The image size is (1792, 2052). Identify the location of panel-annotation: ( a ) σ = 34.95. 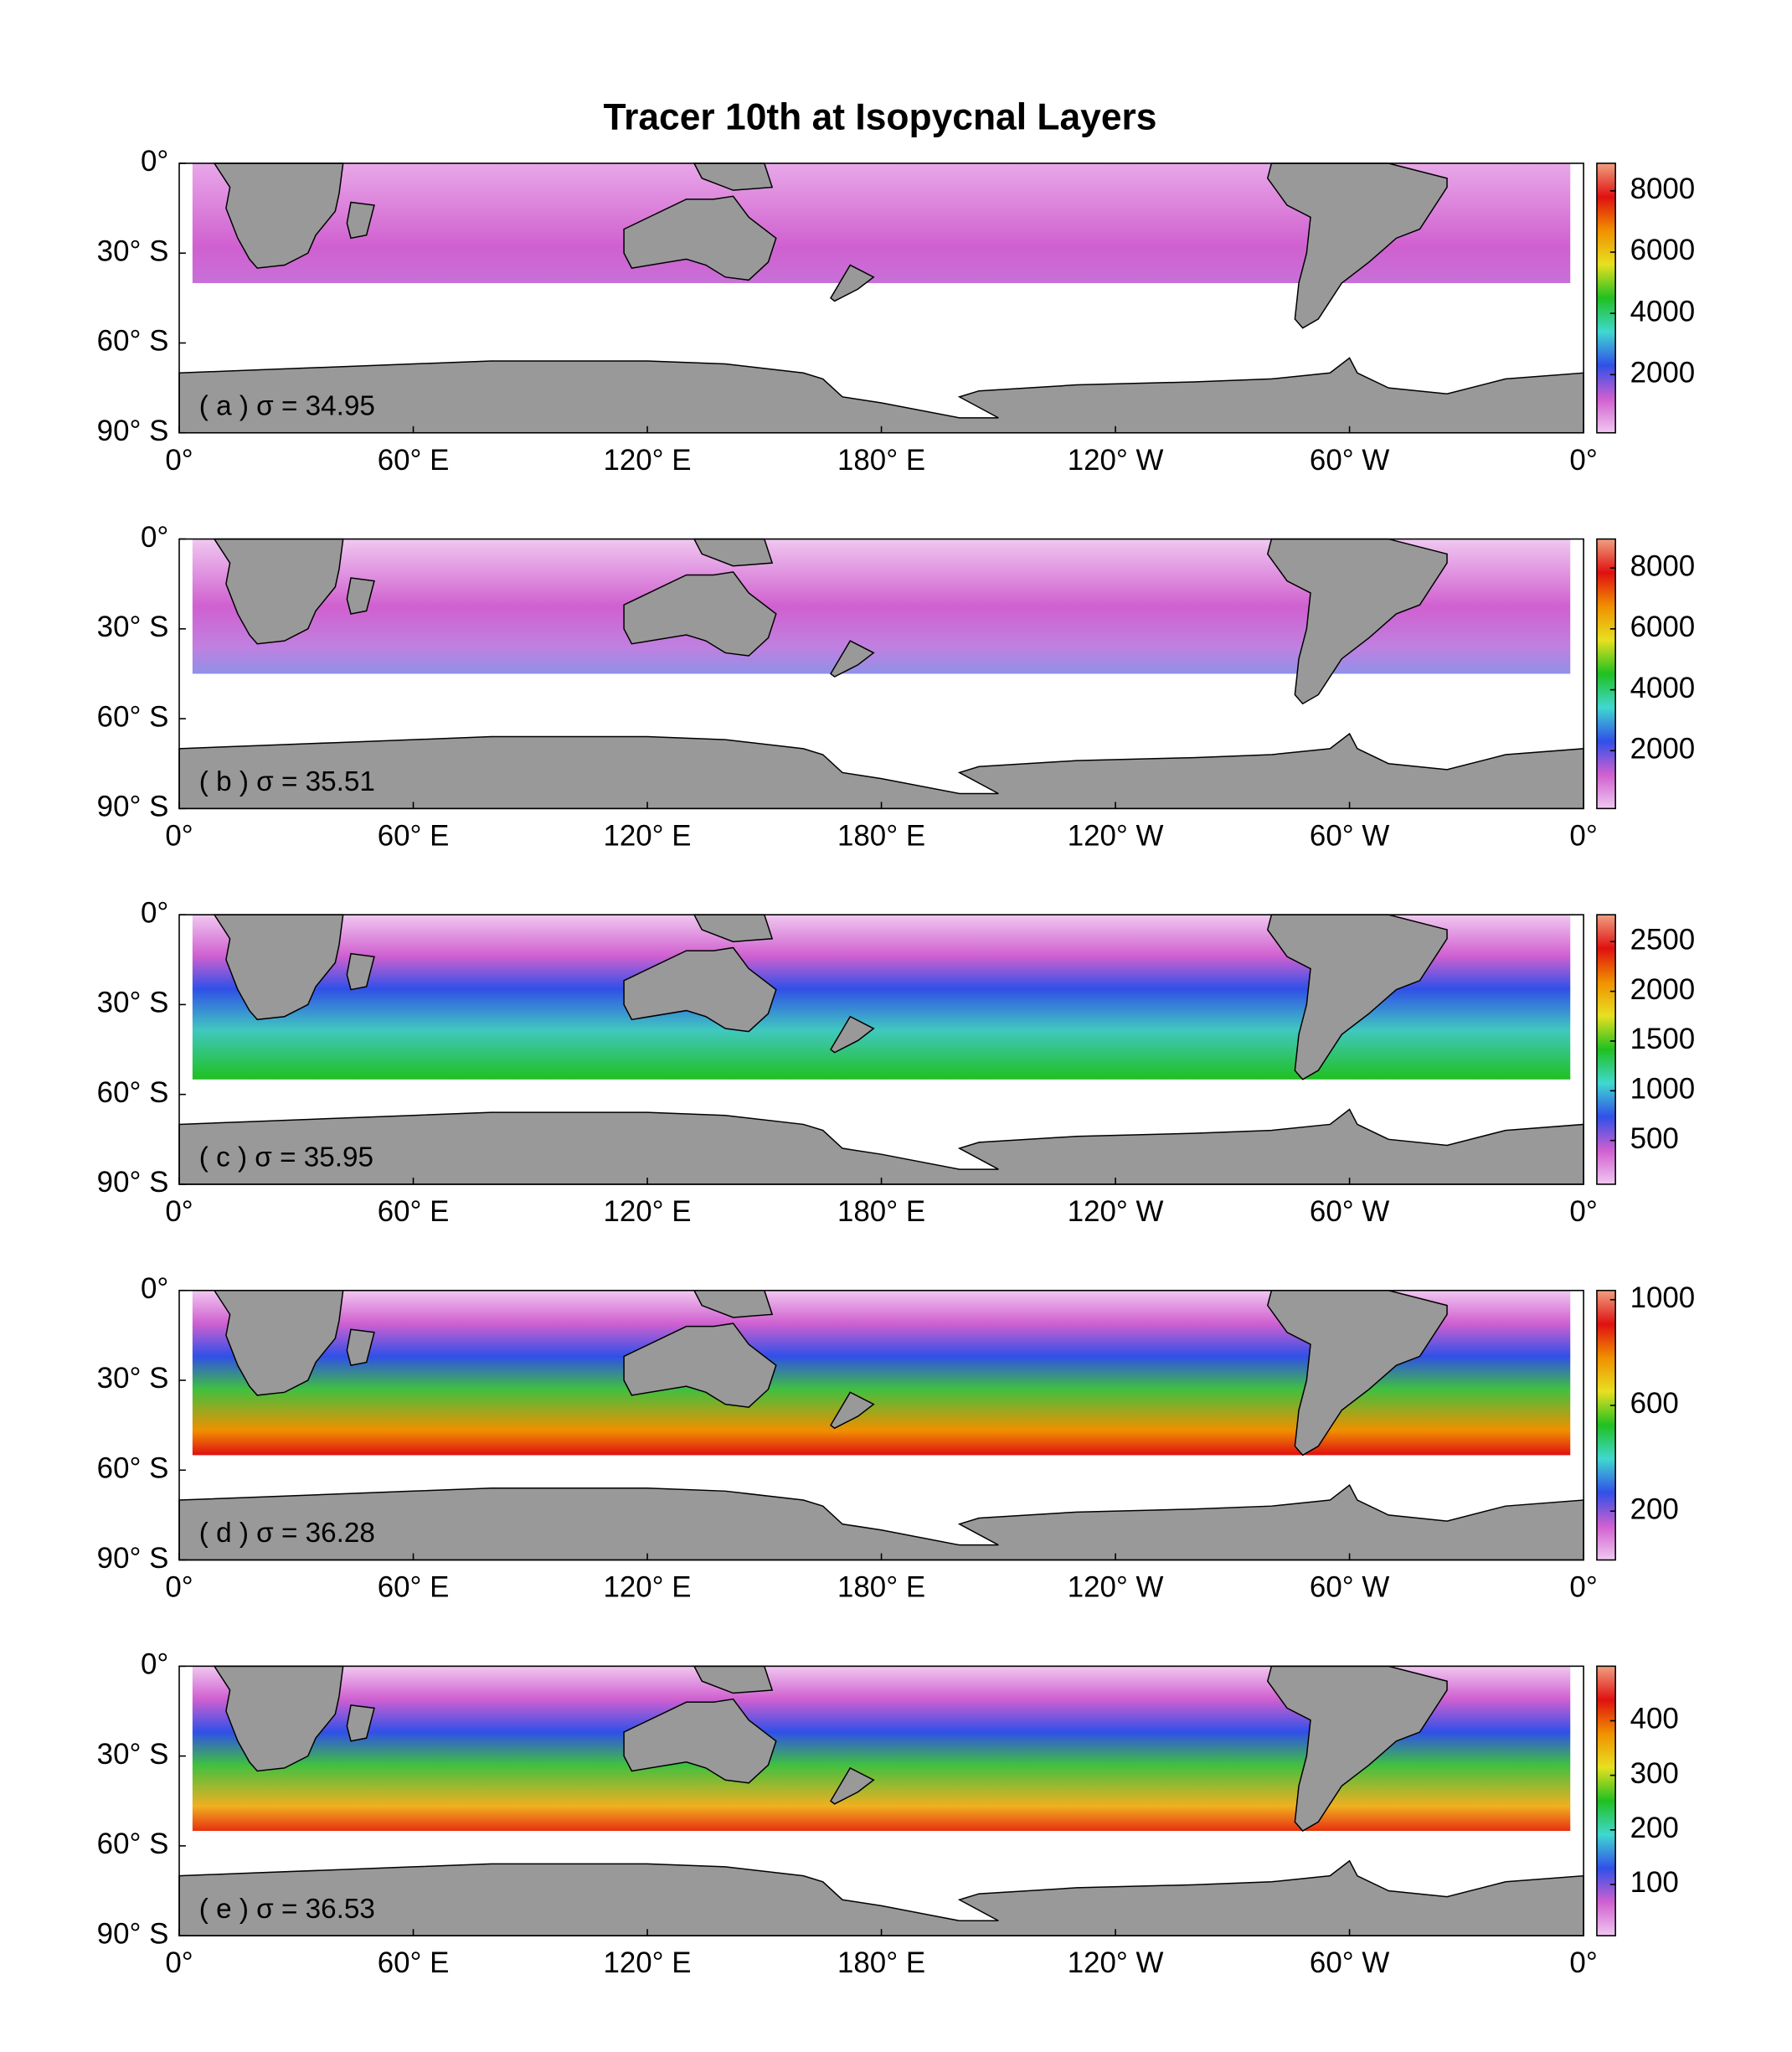
(287, 405).